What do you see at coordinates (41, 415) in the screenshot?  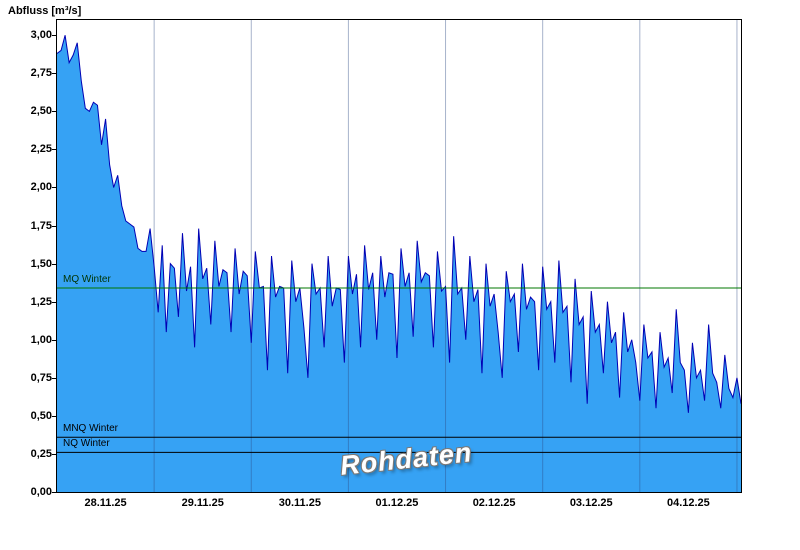 I see `y-tick-label: 0,50` at bounding box center [41, 415].